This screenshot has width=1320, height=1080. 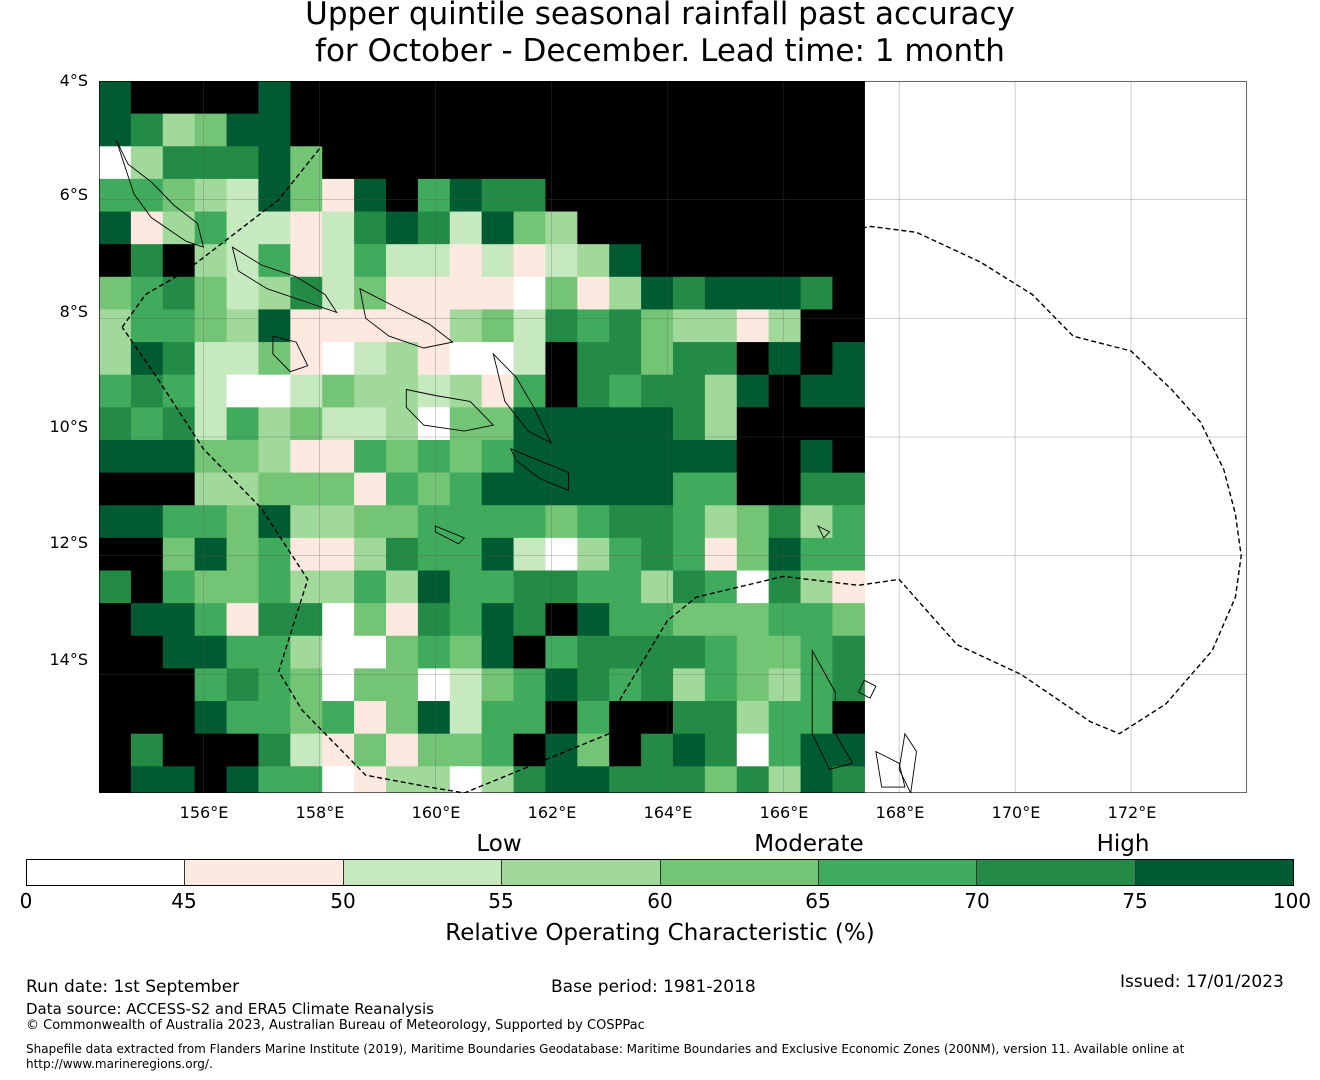 I want to click on colorbar-tick-55: 55, so click(x=501, y=901).